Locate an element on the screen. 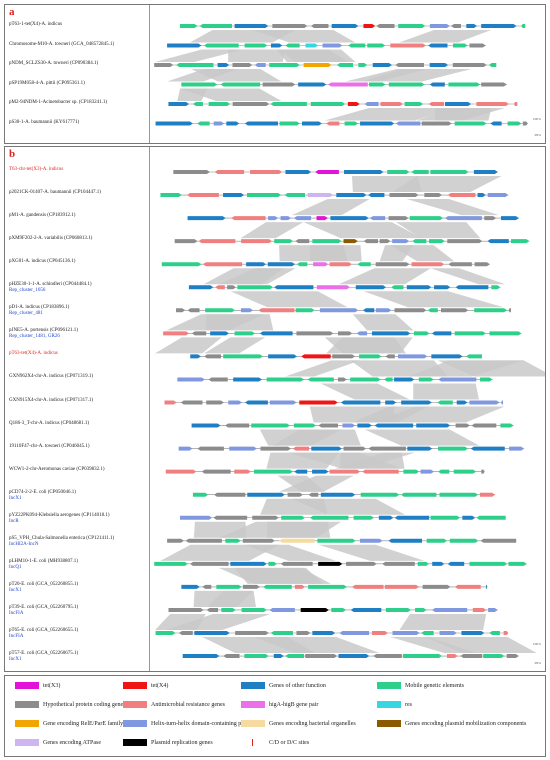  legend-label: tet(X3) is located at coordinates (52, 685).